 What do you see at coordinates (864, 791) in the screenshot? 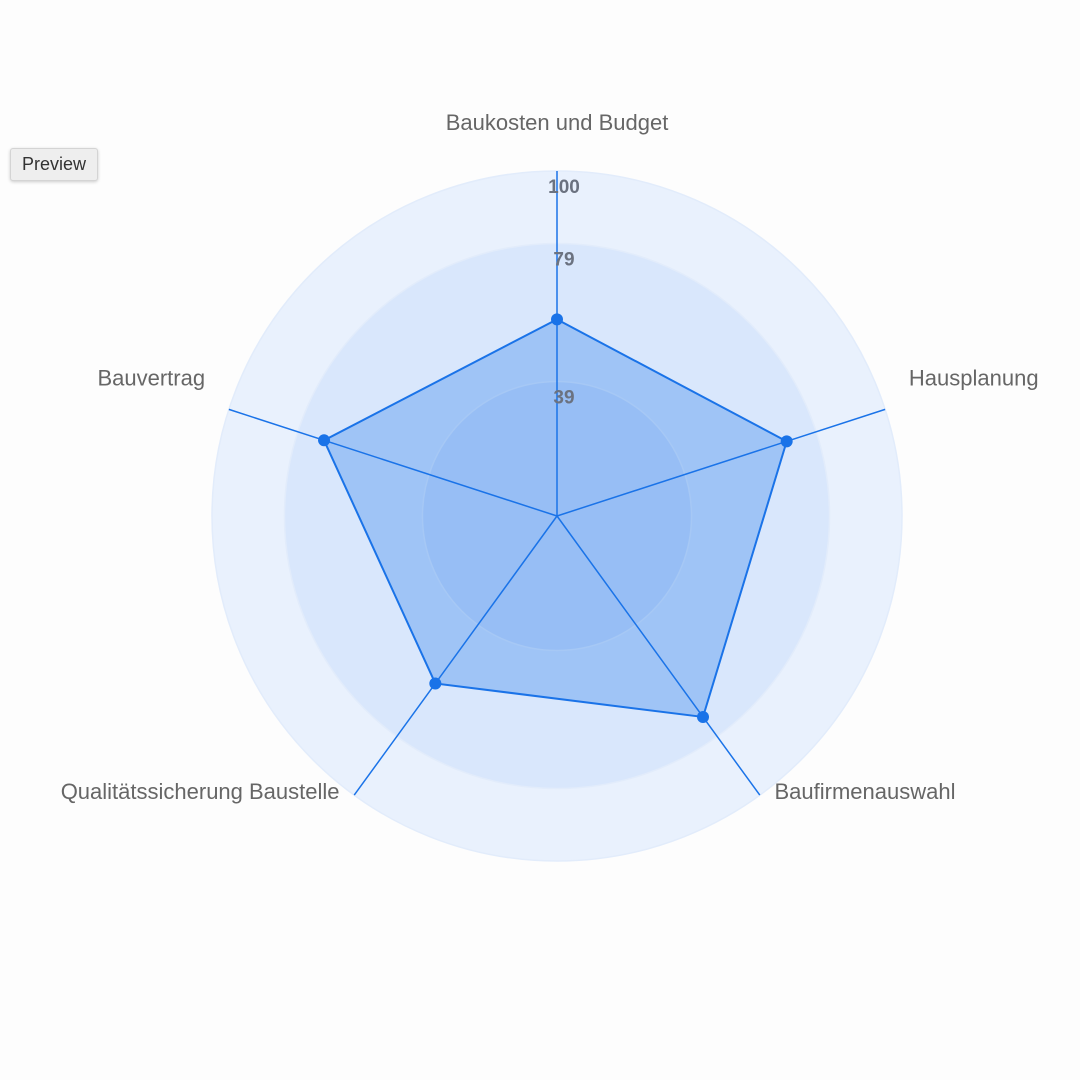
I see `axis-label: Baufirmenauswahl` at bounding box center [864, 791].